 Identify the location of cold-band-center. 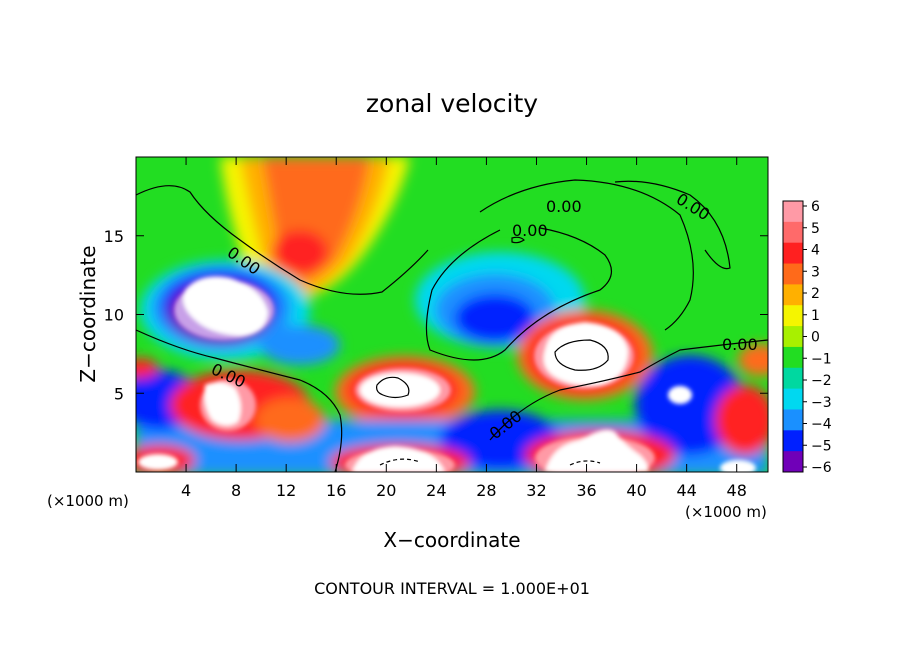
(300, 345).